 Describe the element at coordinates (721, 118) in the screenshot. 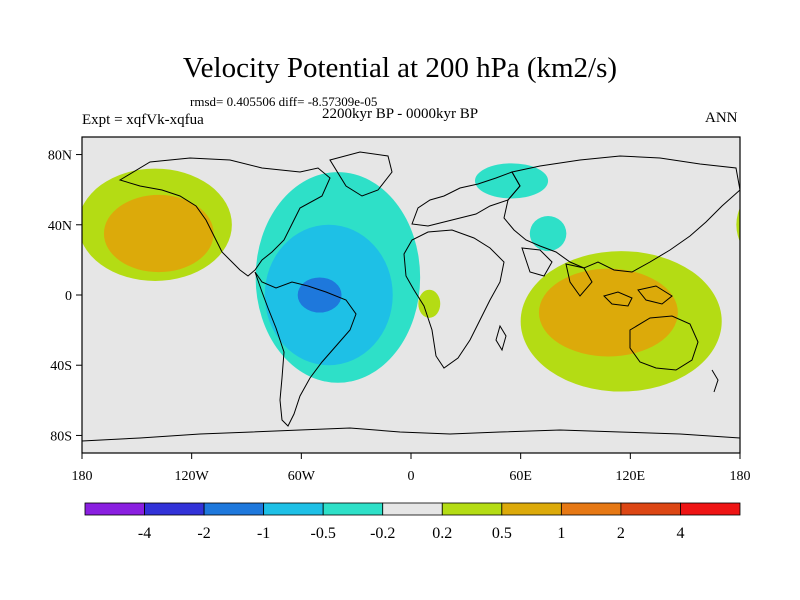

I see `season-label: ANN` at that location.